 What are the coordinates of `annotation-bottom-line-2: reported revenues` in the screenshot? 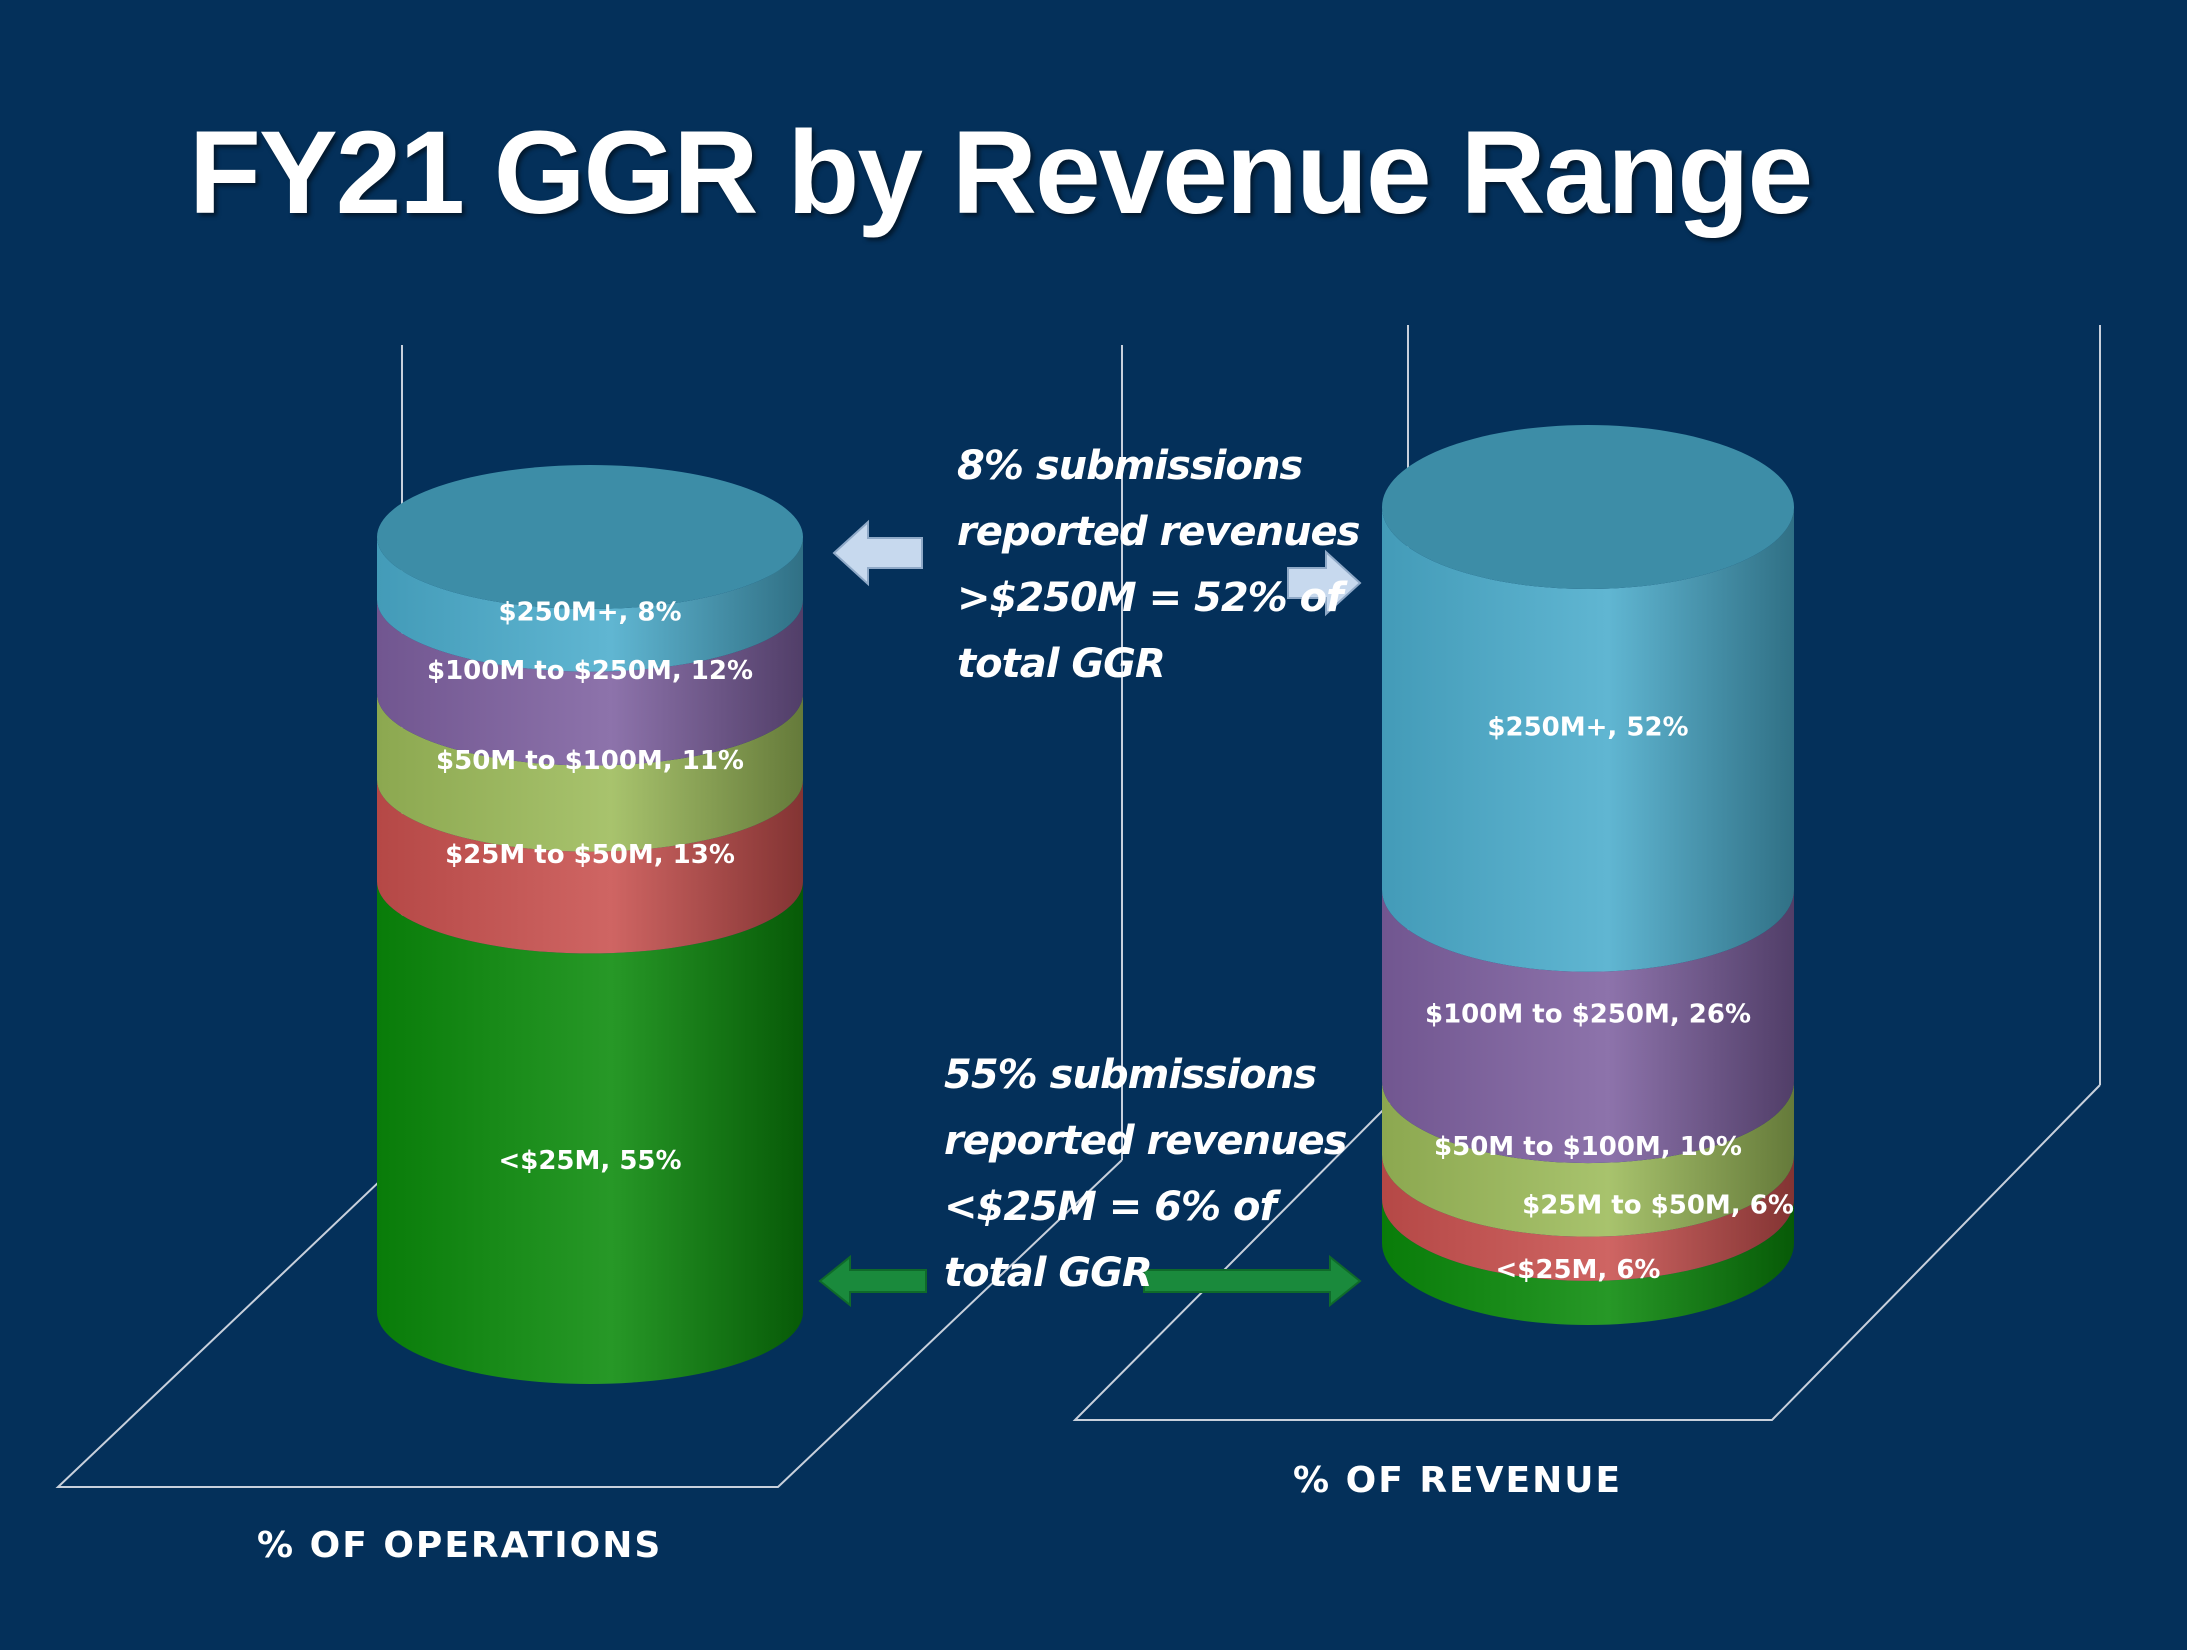 It's located at (1145, 1141).